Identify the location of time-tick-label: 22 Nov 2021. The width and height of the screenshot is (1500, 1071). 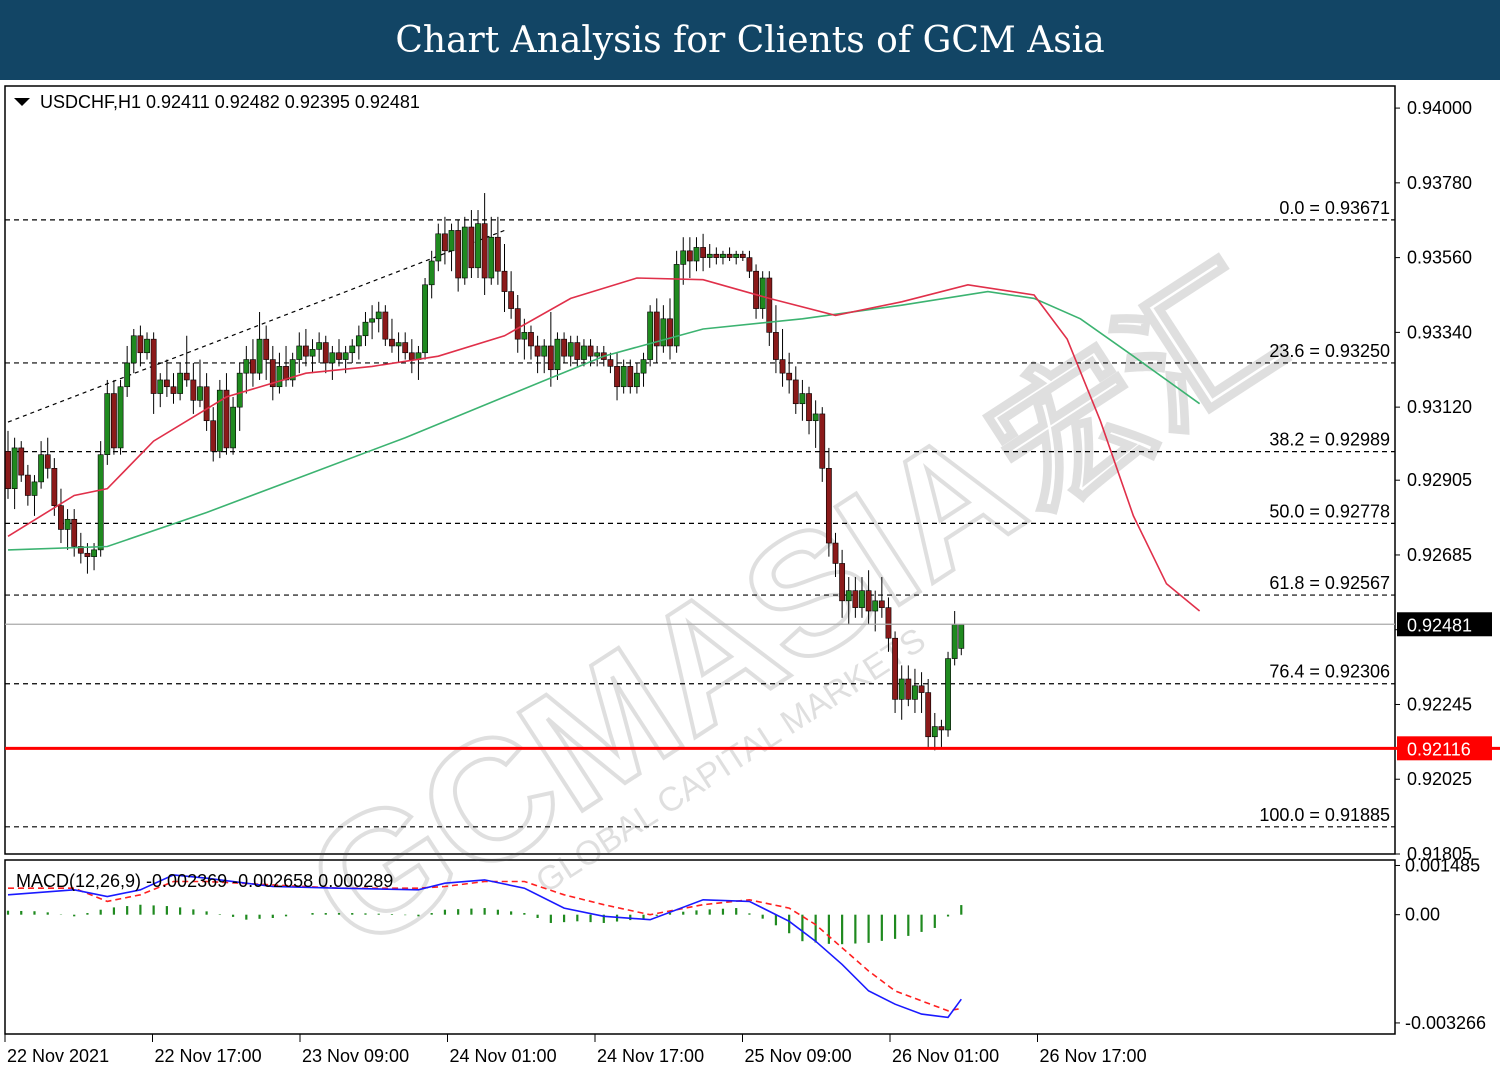
(58, 1056).